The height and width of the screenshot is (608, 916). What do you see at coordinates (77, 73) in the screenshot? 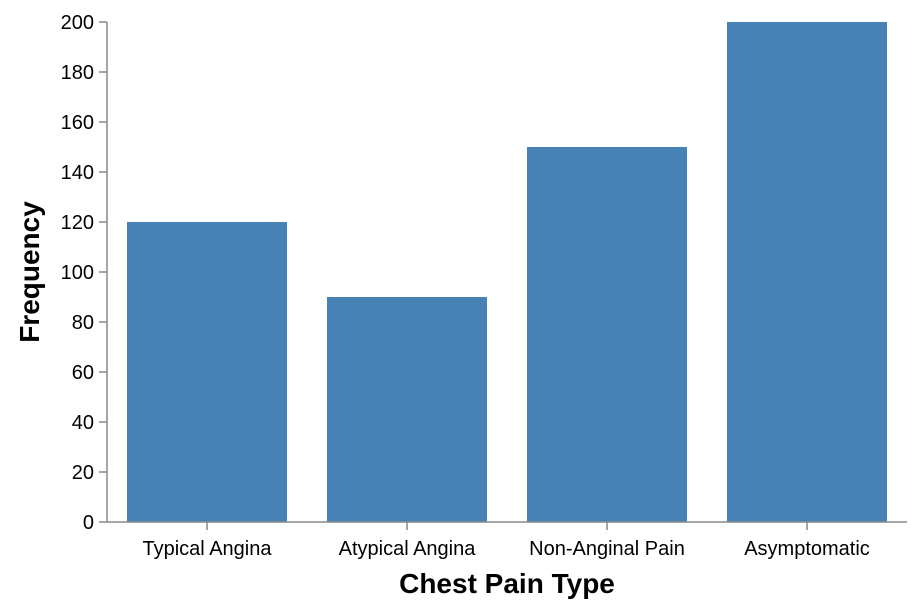
I see `y-tick-label: 180` at bounding box center [77, 73].